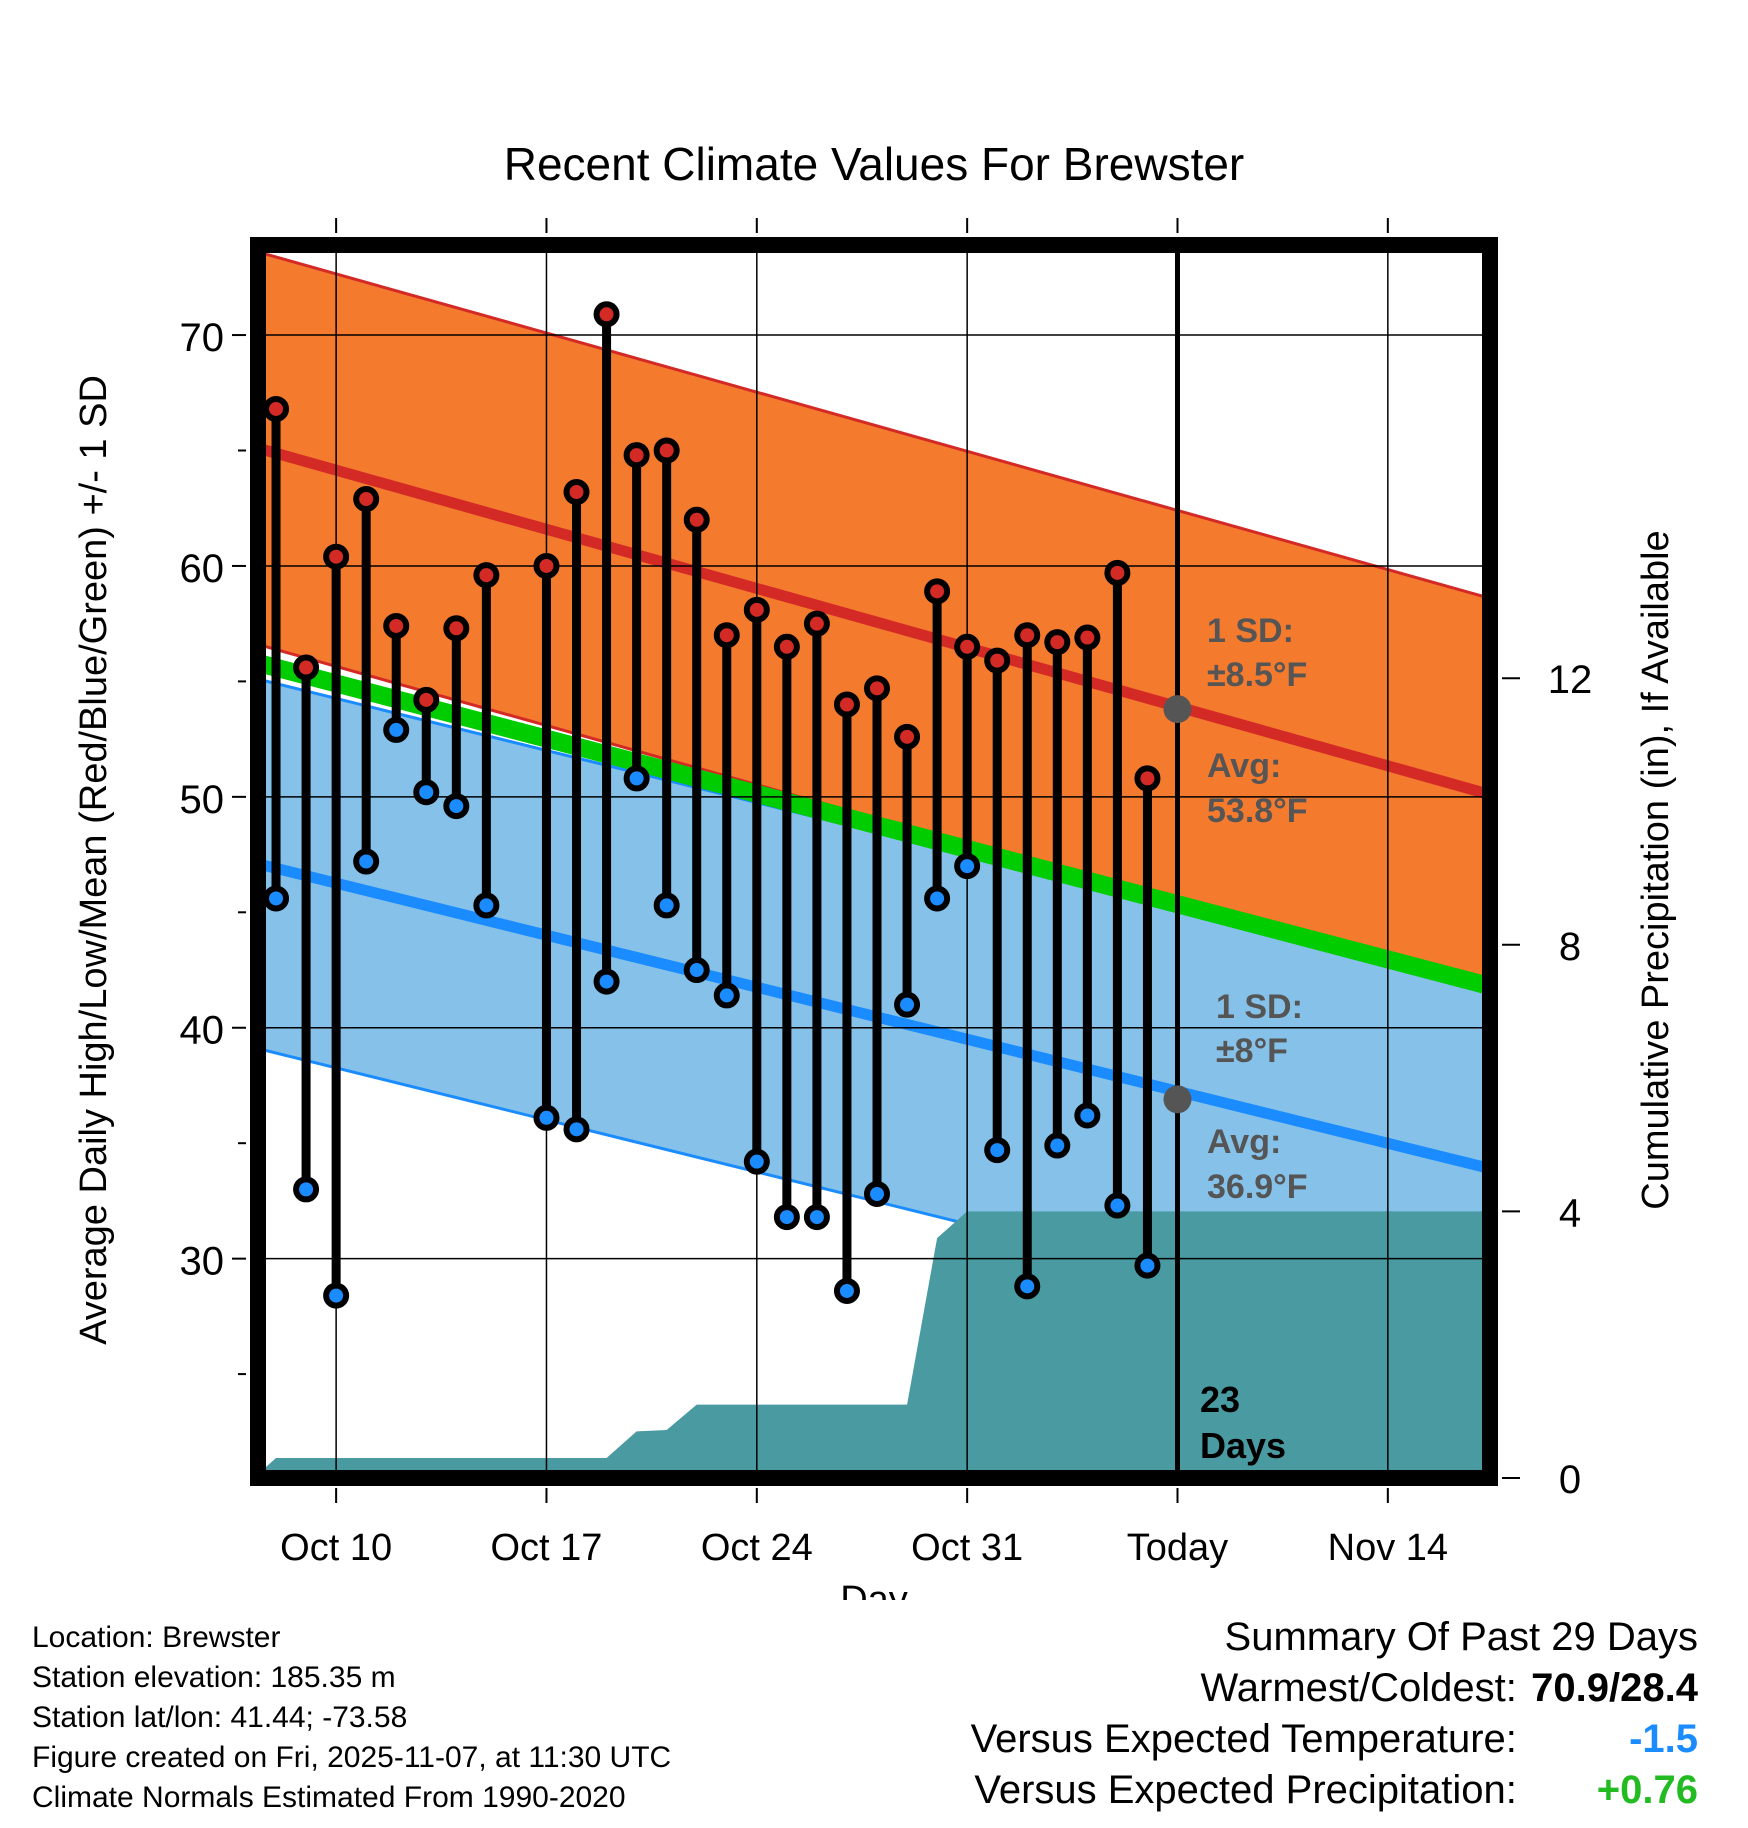 This screenshot has width=1748, height=1828. Describe the element at coordinates (202, 1262) in the screenshot. I see `y-tick-label: 30` at that location.